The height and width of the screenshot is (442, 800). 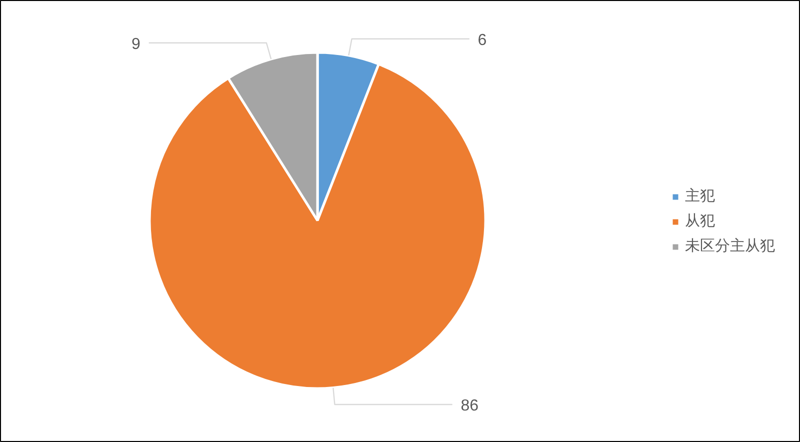 I want to click on data-label: 86, so click(x=469, y=405).